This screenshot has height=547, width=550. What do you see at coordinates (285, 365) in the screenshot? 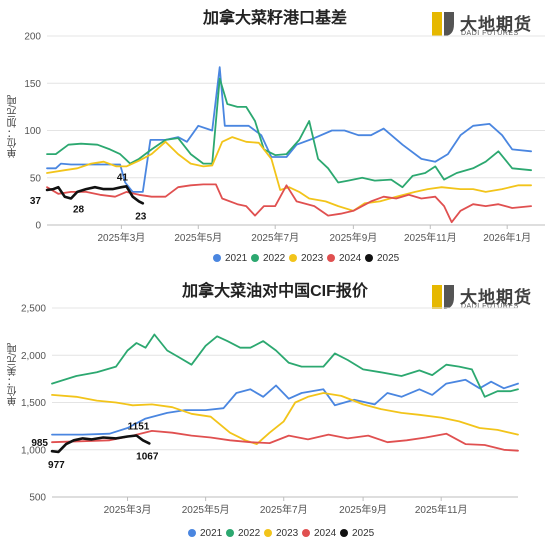
I see `series-line-2022` at bounding box center [285, 365].